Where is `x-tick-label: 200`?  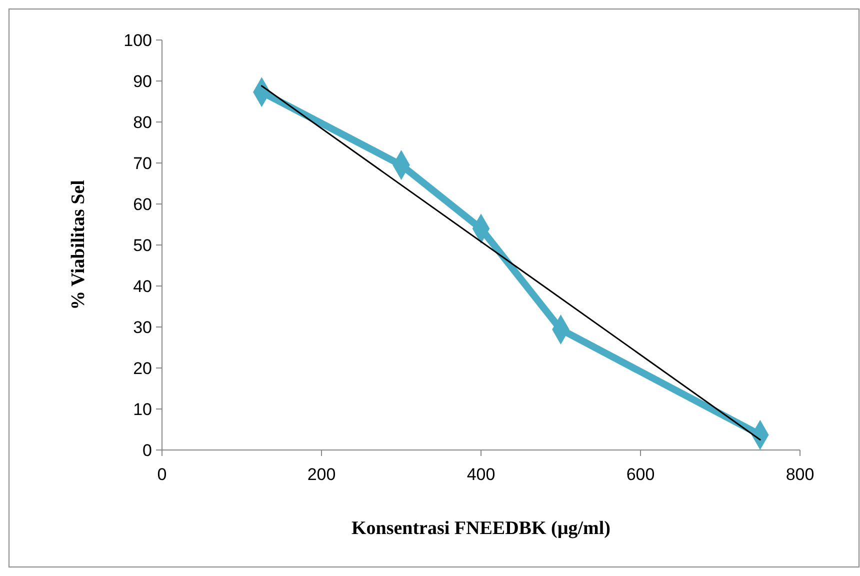 x-tick-label: 200 is located at coordinates (321, 474).